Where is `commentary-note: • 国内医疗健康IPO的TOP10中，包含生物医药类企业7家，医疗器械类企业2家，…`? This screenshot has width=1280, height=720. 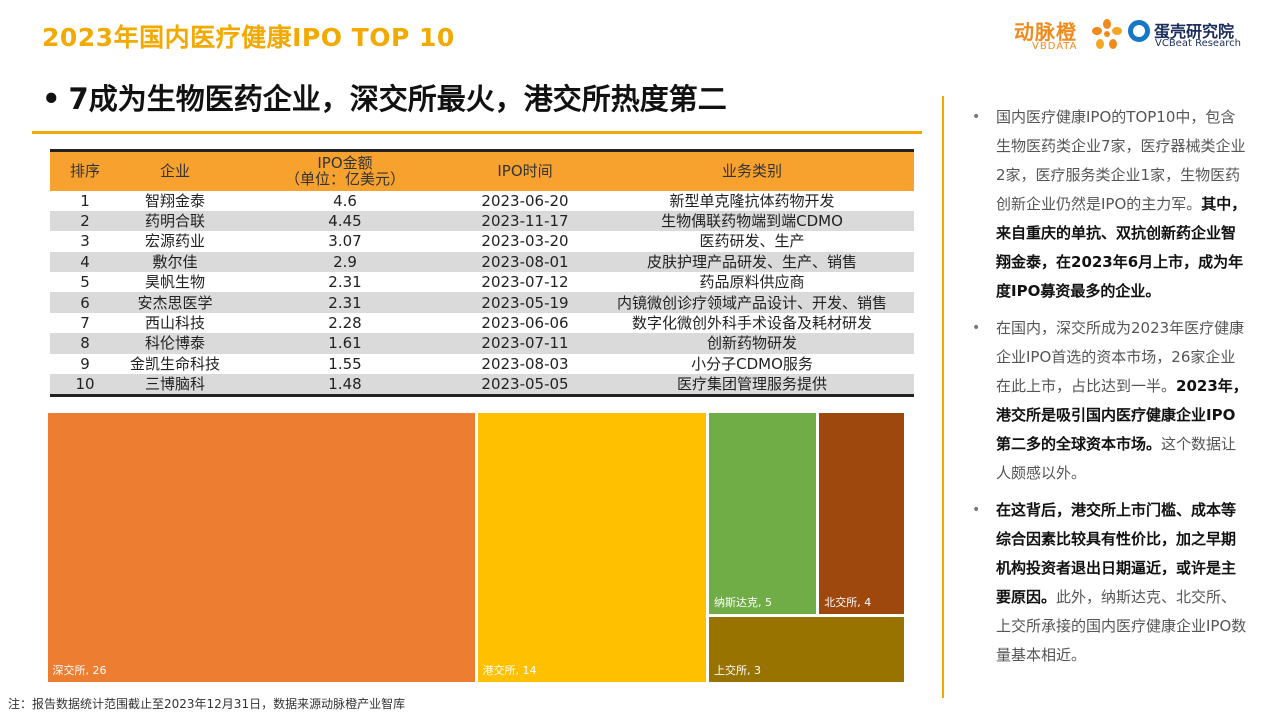 commentary-note: • 国内医疗健康IPO的TOP10中，包含生物医药类企业7家，医疗器械类企业2家，… is located at coordinates (1108, 204).